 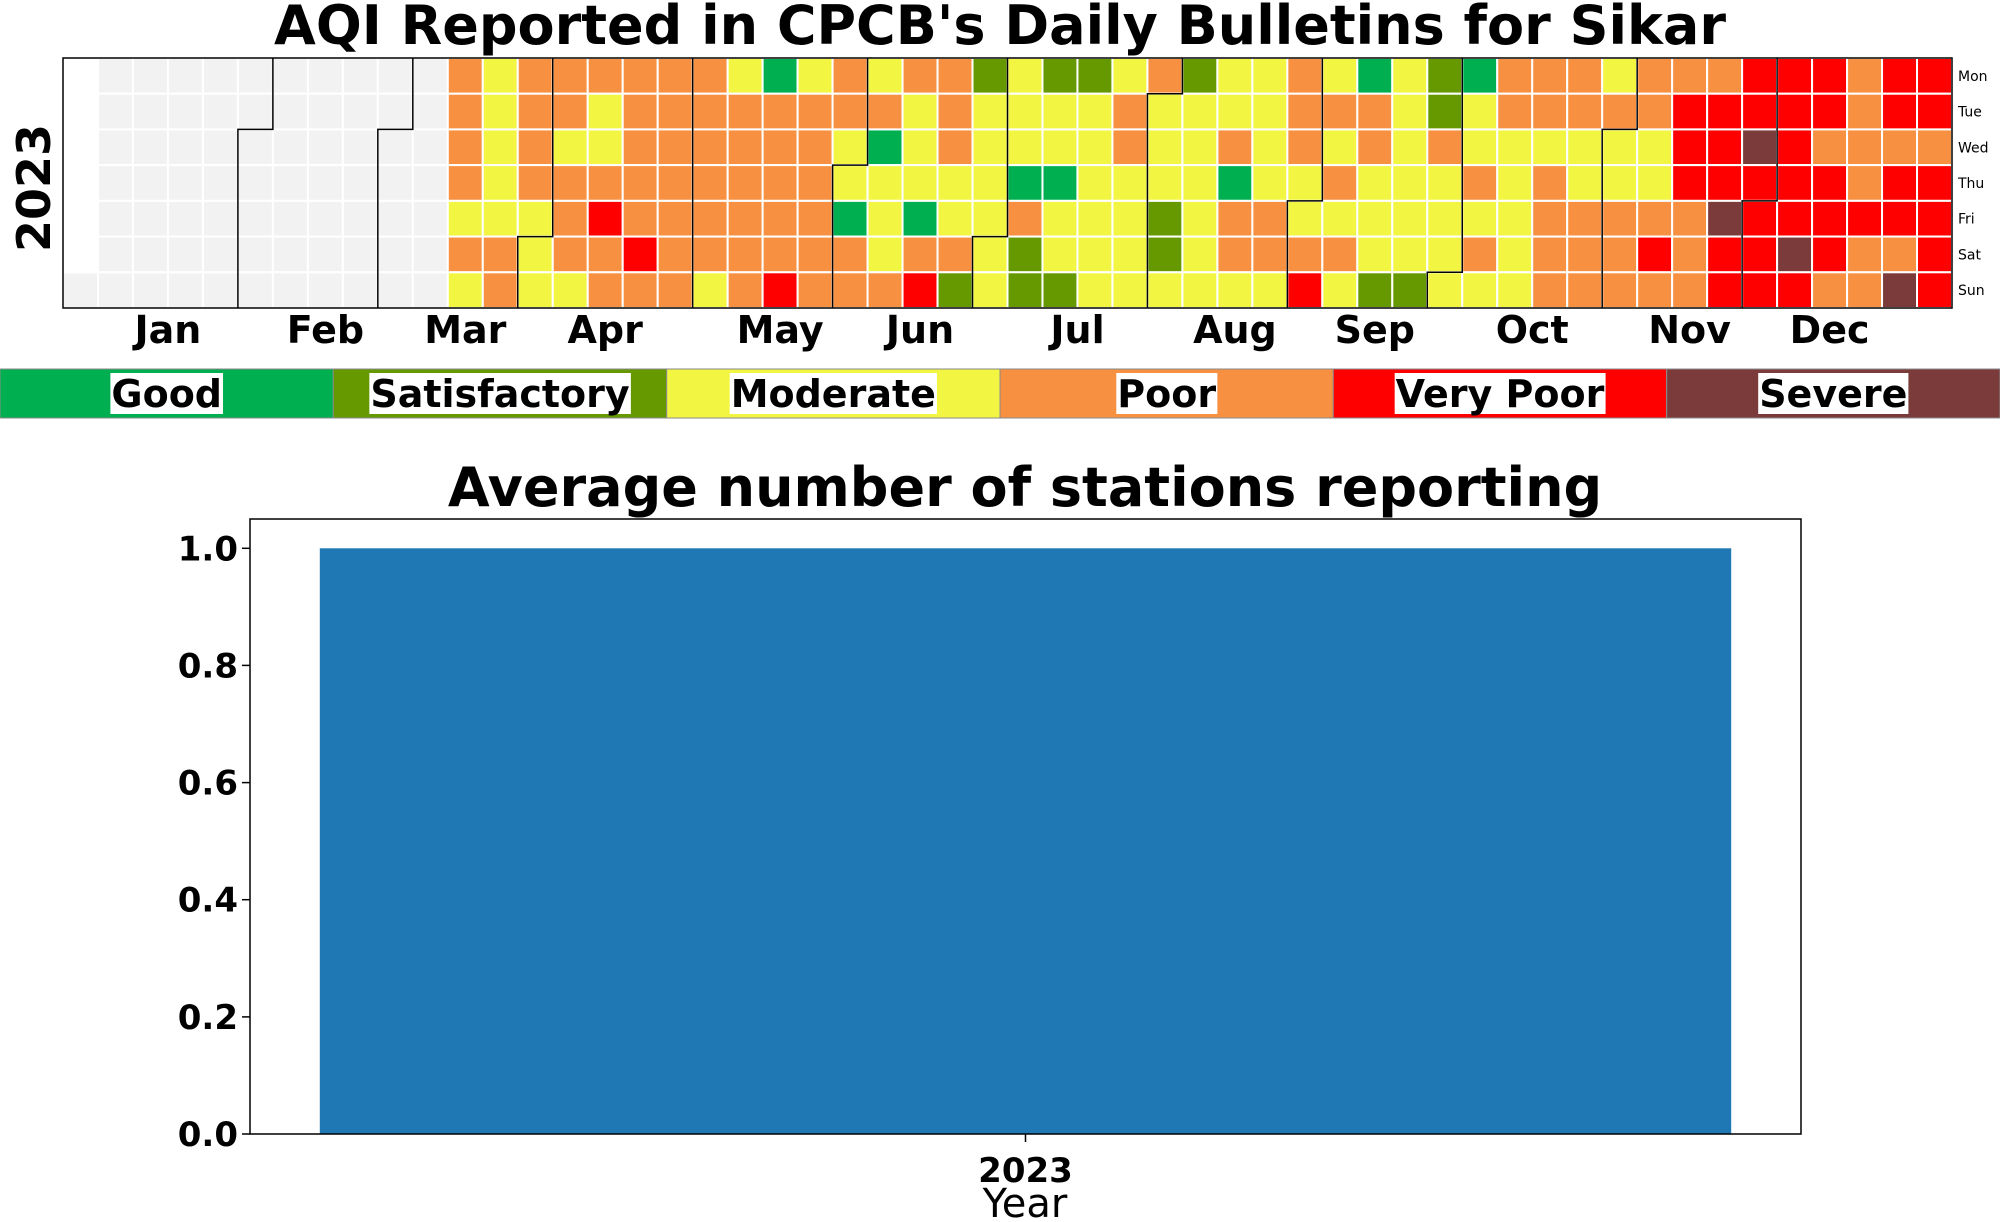 I want to click on year-label: 2023, so click(x=34, y=188).